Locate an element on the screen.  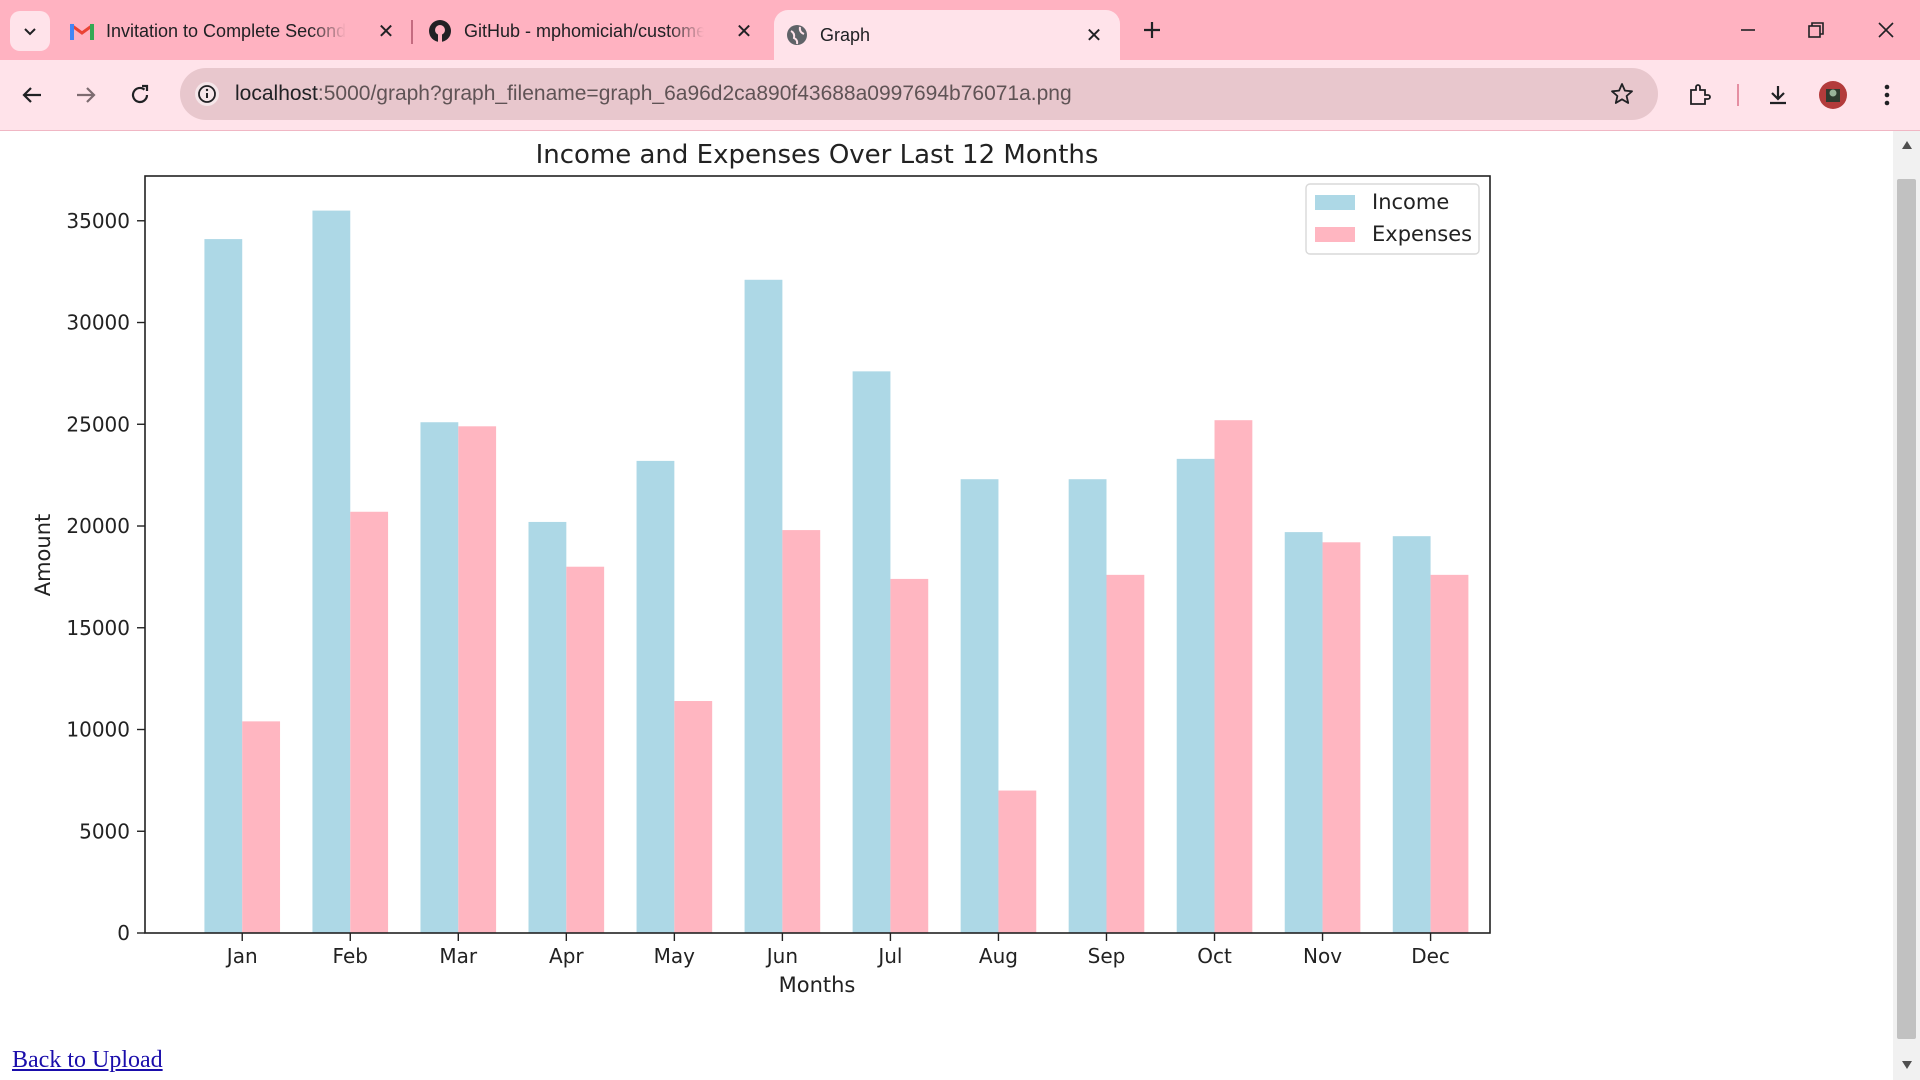
new-tab-button is located at coordinates (1152, 30).